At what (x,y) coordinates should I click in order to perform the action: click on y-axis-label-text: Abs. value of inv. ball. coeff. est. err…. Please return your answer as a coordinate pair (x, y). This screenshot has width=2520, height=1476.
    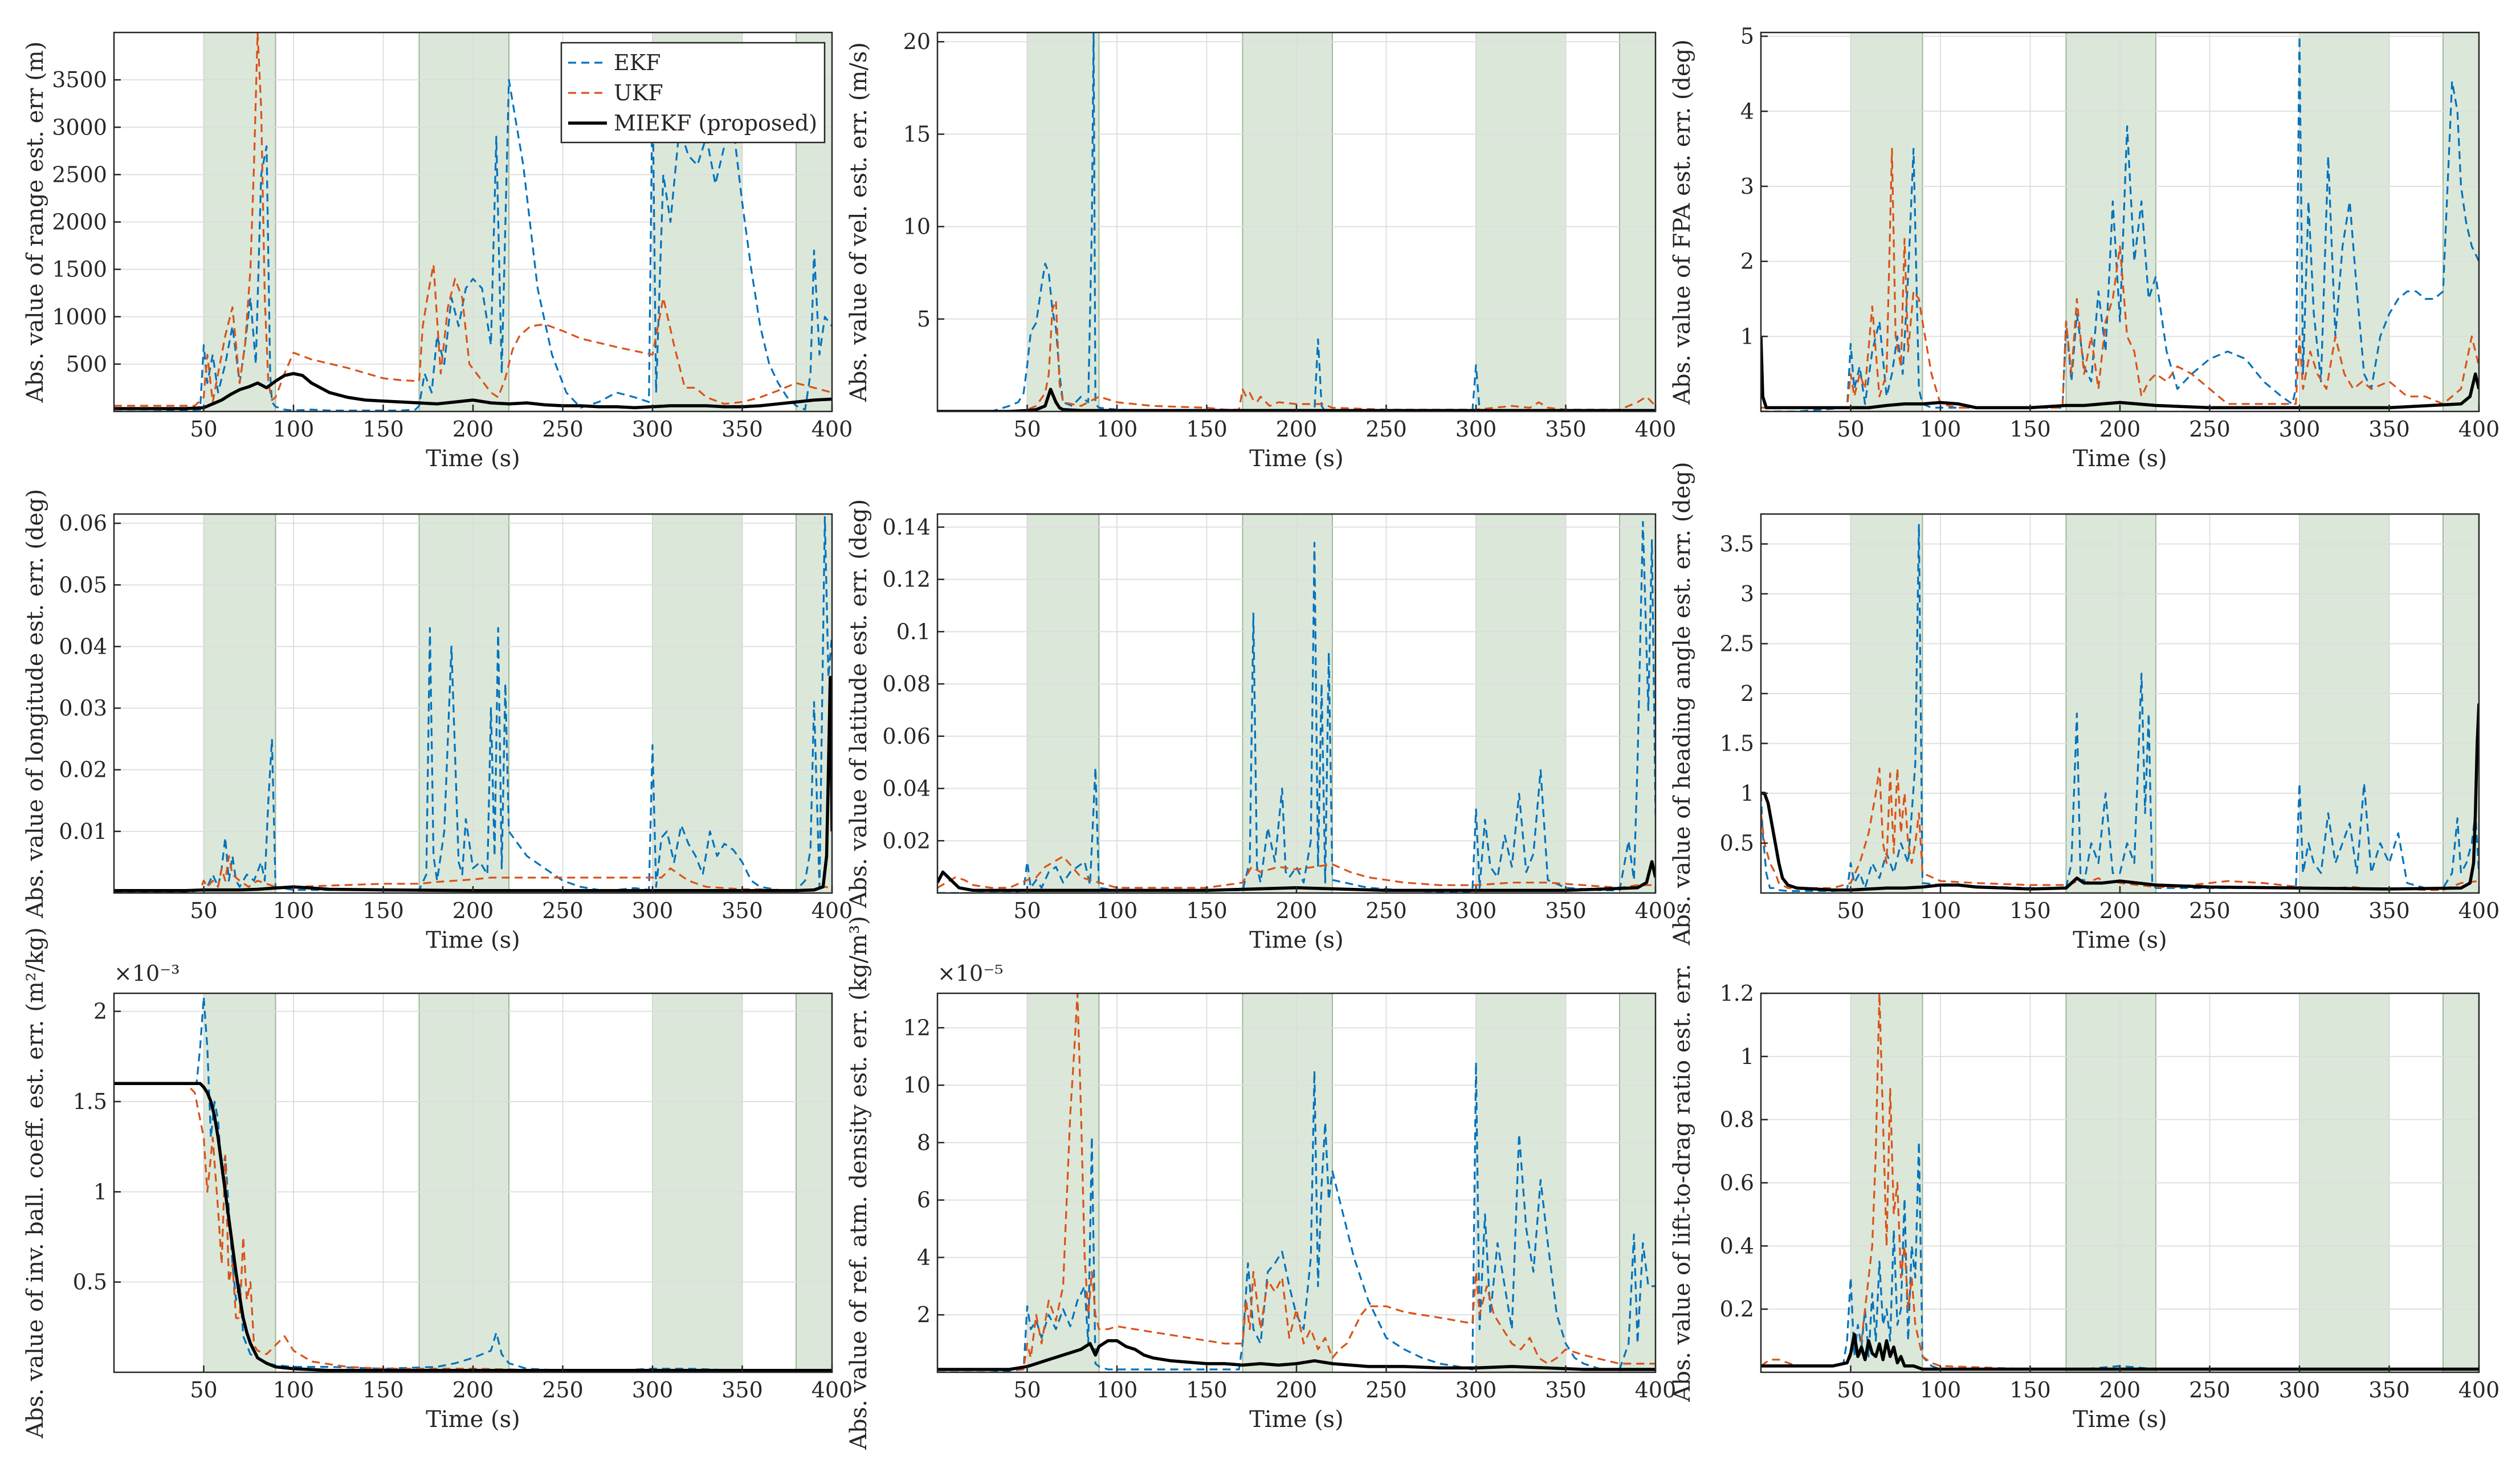
    Looking at the image, I should click on (35, 1229).